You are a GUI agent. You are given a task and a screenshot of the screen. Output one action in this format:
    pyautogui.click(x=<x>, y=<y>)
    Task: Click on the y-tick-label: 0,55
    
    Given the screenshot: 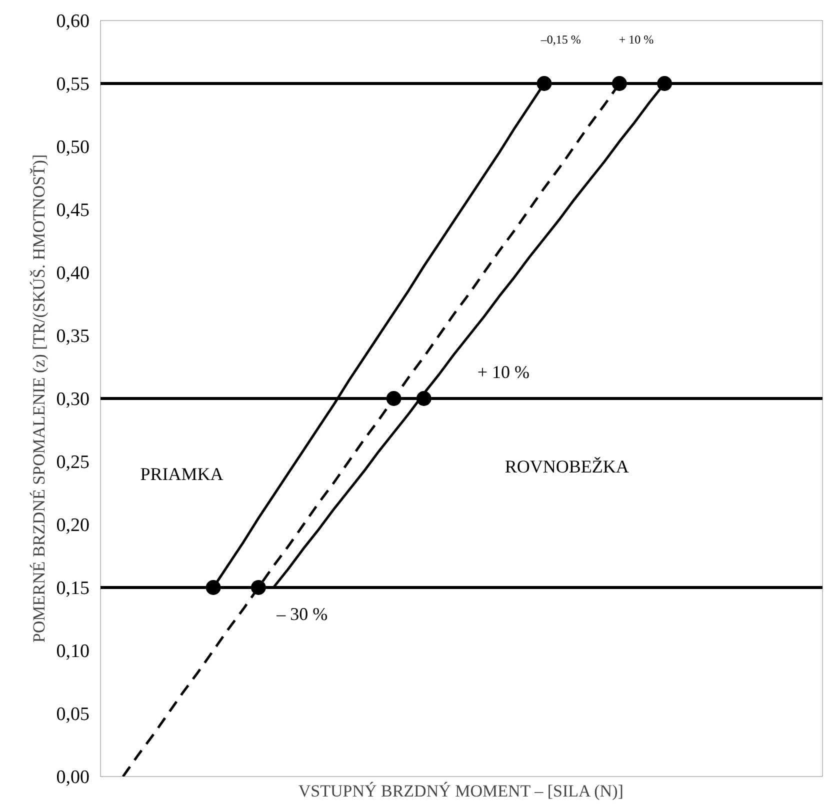 What is the action you would take?
    pyautogui.click(x=73, y=84)
    